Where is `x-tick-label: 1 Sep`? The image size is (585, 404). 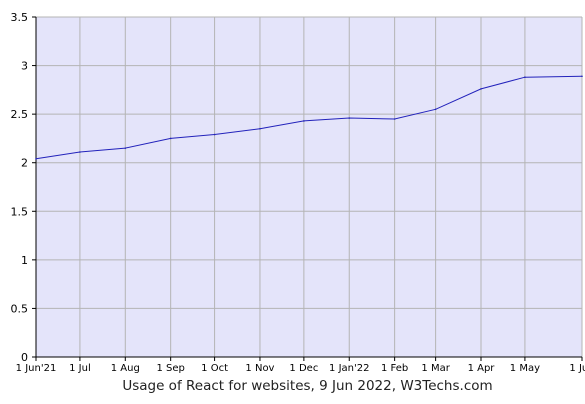 x-tick-label: 1 Sep is located at coordinates (170, 368).